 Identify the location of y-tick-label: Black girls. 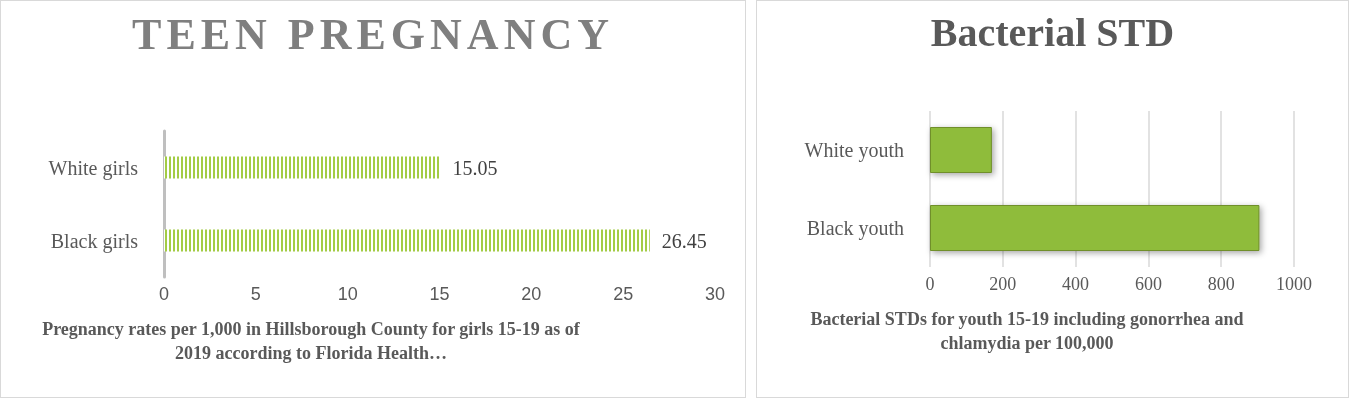
(94, 241).